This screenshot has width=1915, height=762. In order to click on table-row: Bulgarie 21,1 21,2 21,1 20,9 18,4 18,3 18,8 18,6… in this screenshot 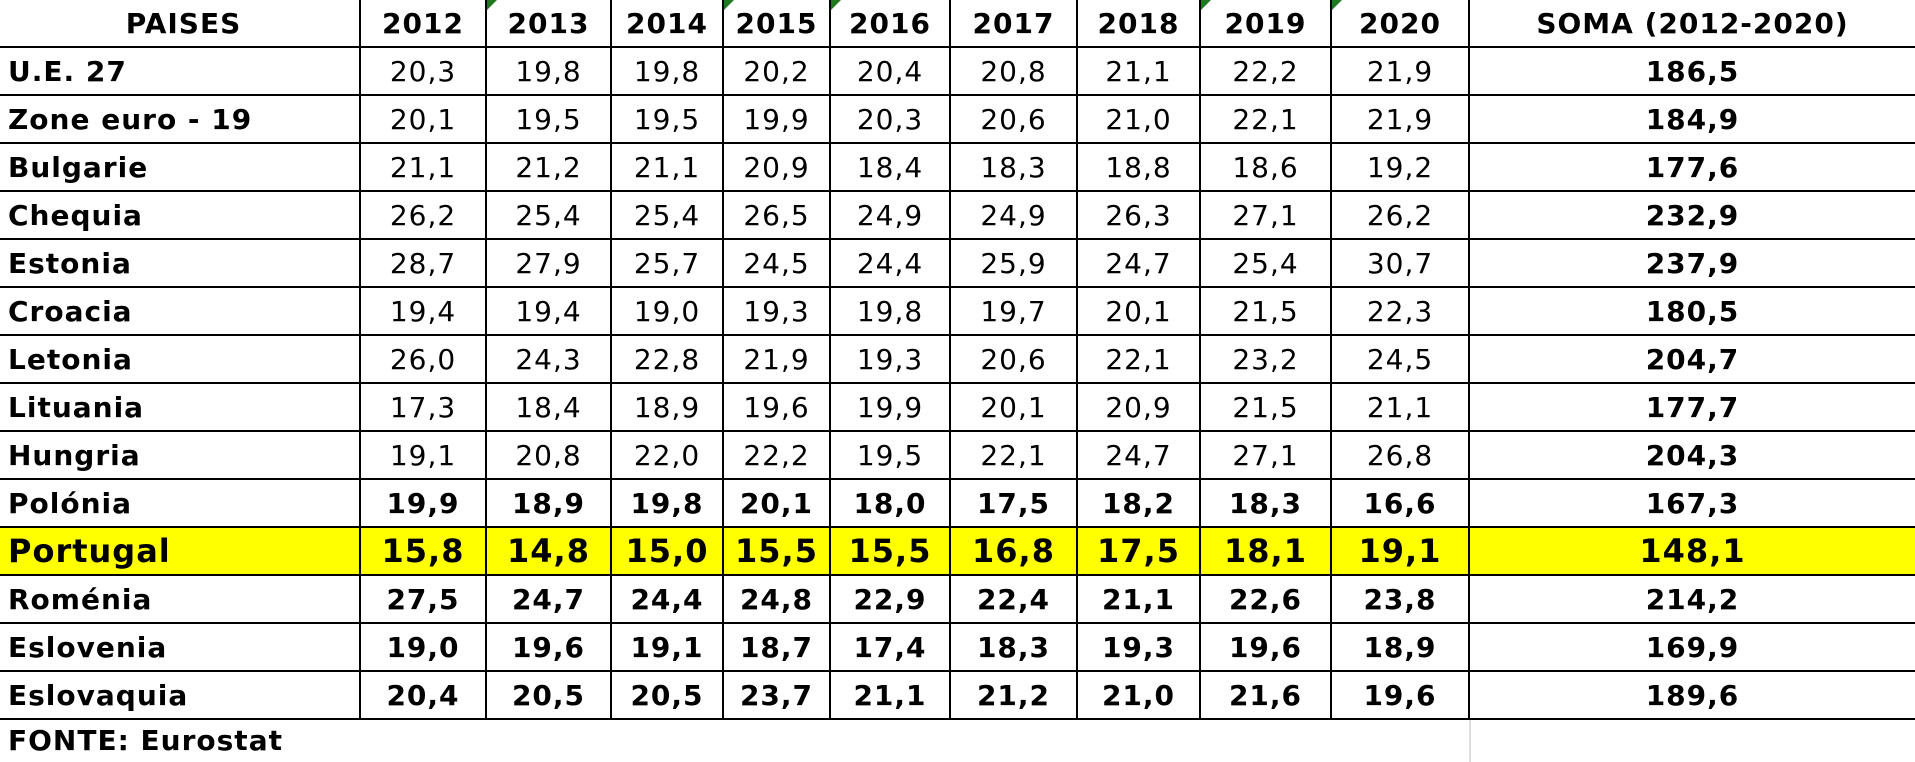, I will do `click(957, 167)`.